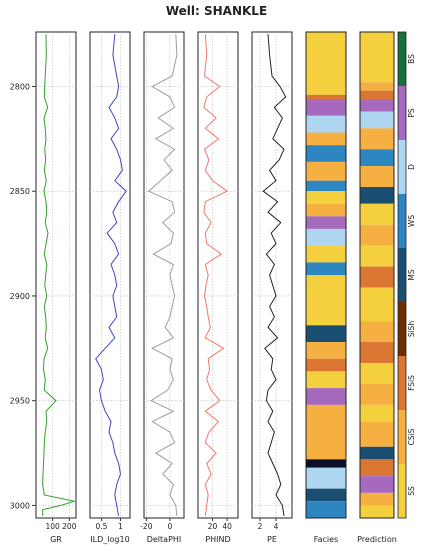  What do you see at coordinates (411, 59) in the screenshot?
I see `colorbar-label: BS` at bounding box center [411, 59].